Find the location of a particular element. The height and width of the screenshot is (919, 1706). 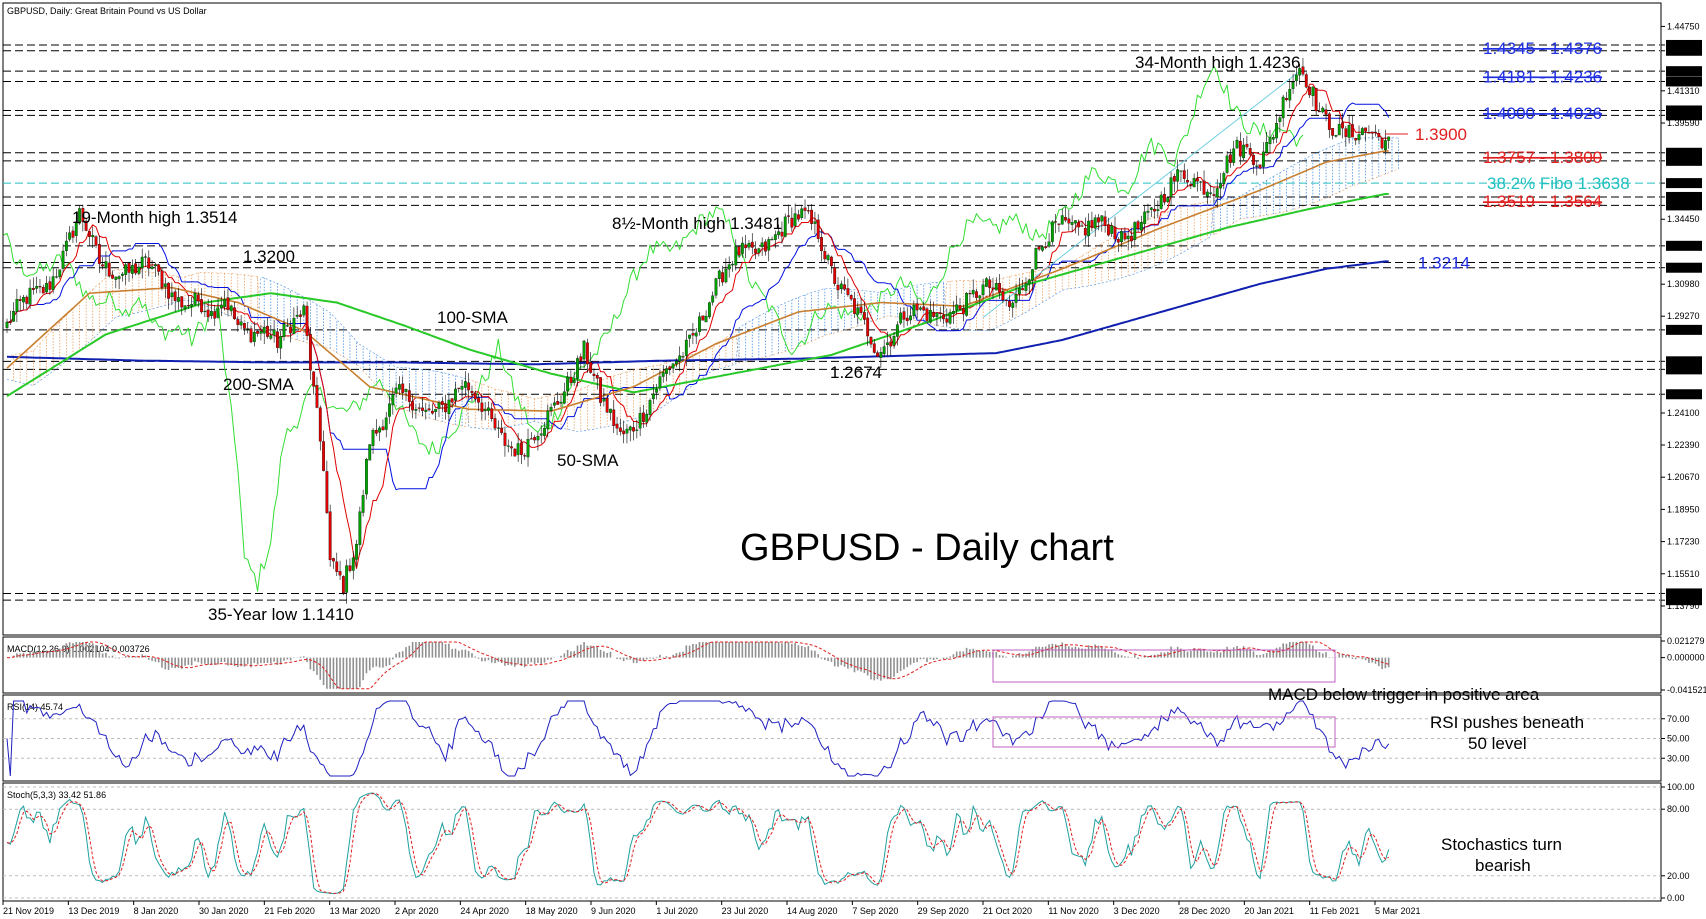

price-tick-label: 1.14460 is located at coordinates (1683, 593).